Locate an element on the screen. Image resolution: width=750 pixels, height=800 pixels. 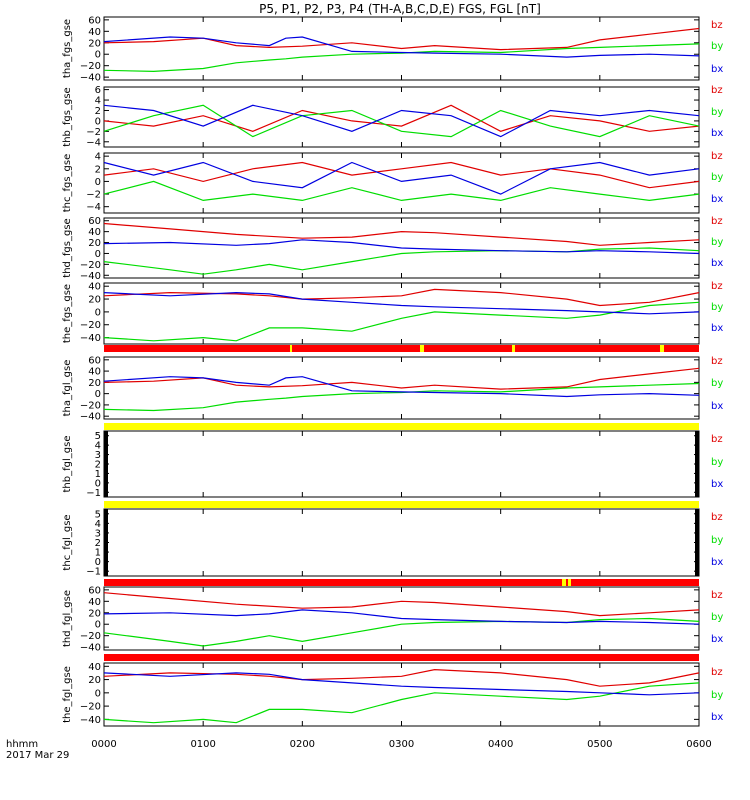
x-tick-label: 0200 is located at coordinates (302, 744).